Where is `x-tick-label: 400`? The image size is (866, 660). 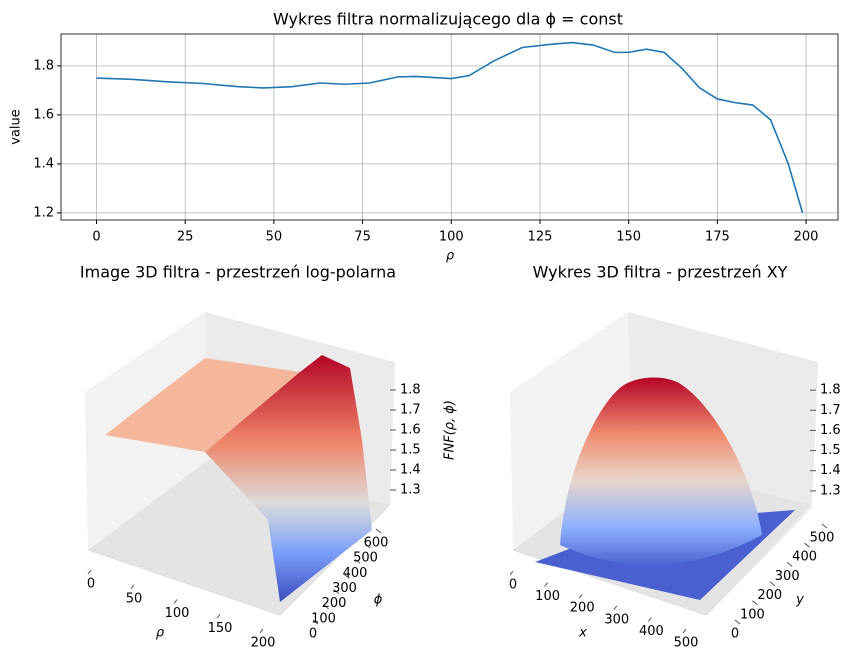 x-tick-label: 400 is located at coordinates (651, 631).